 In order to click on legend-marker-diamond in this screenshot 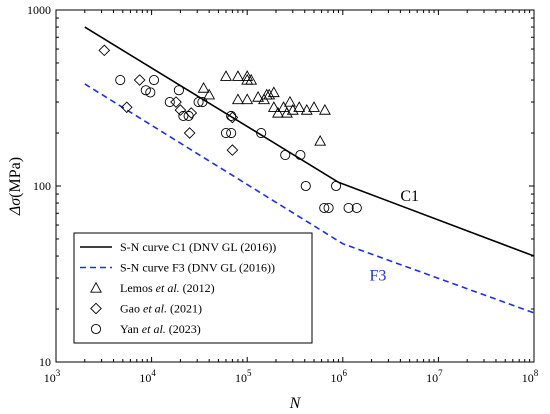, I will do `click(96, 308)`.